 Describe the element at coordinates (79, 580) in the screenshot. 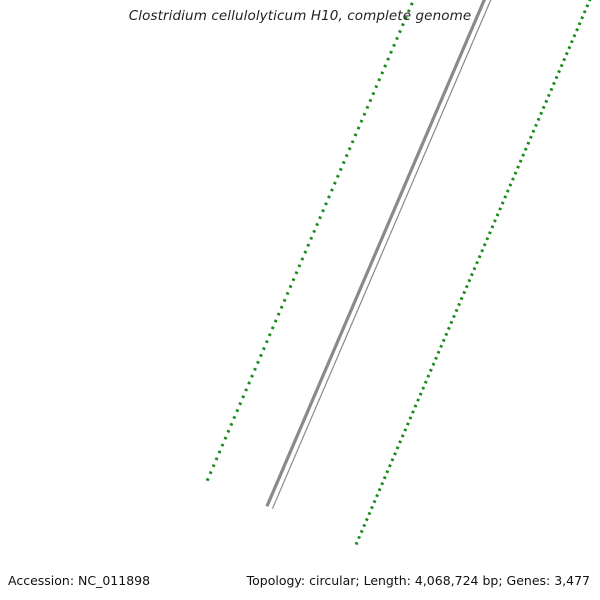

I see `accession-text: Accession: NC_011898` at that location.